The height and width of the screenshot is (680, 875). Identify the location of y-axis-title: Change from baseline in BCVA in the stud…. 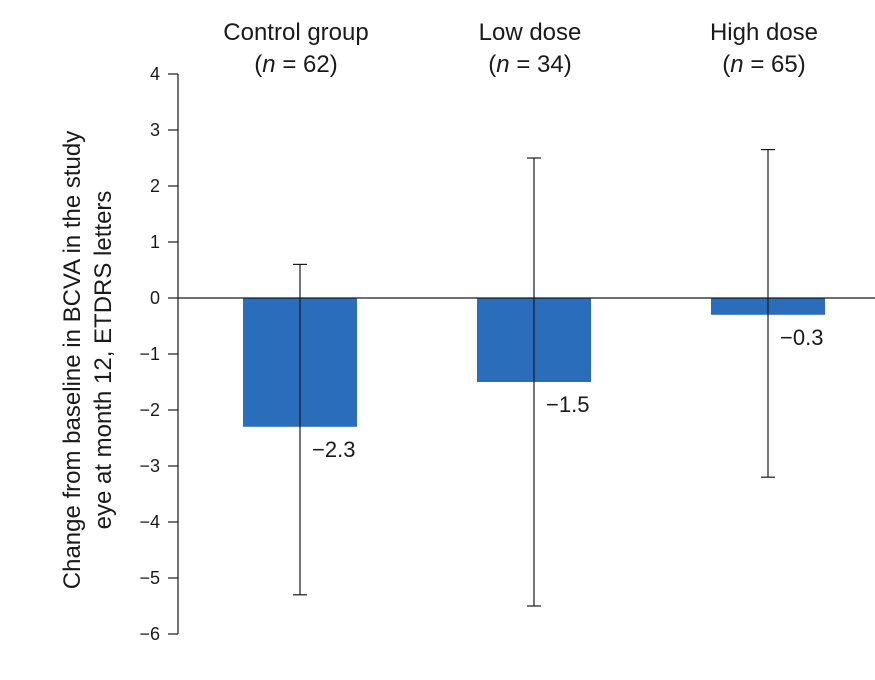
(88, 360).